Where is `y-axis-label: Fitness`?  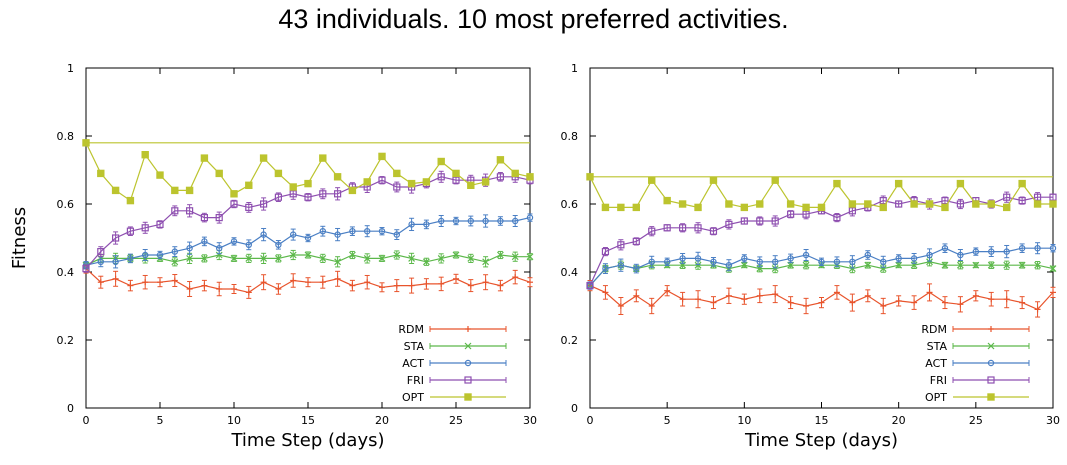
y-axis-label: Fitness is located at coordinates (19, 238).